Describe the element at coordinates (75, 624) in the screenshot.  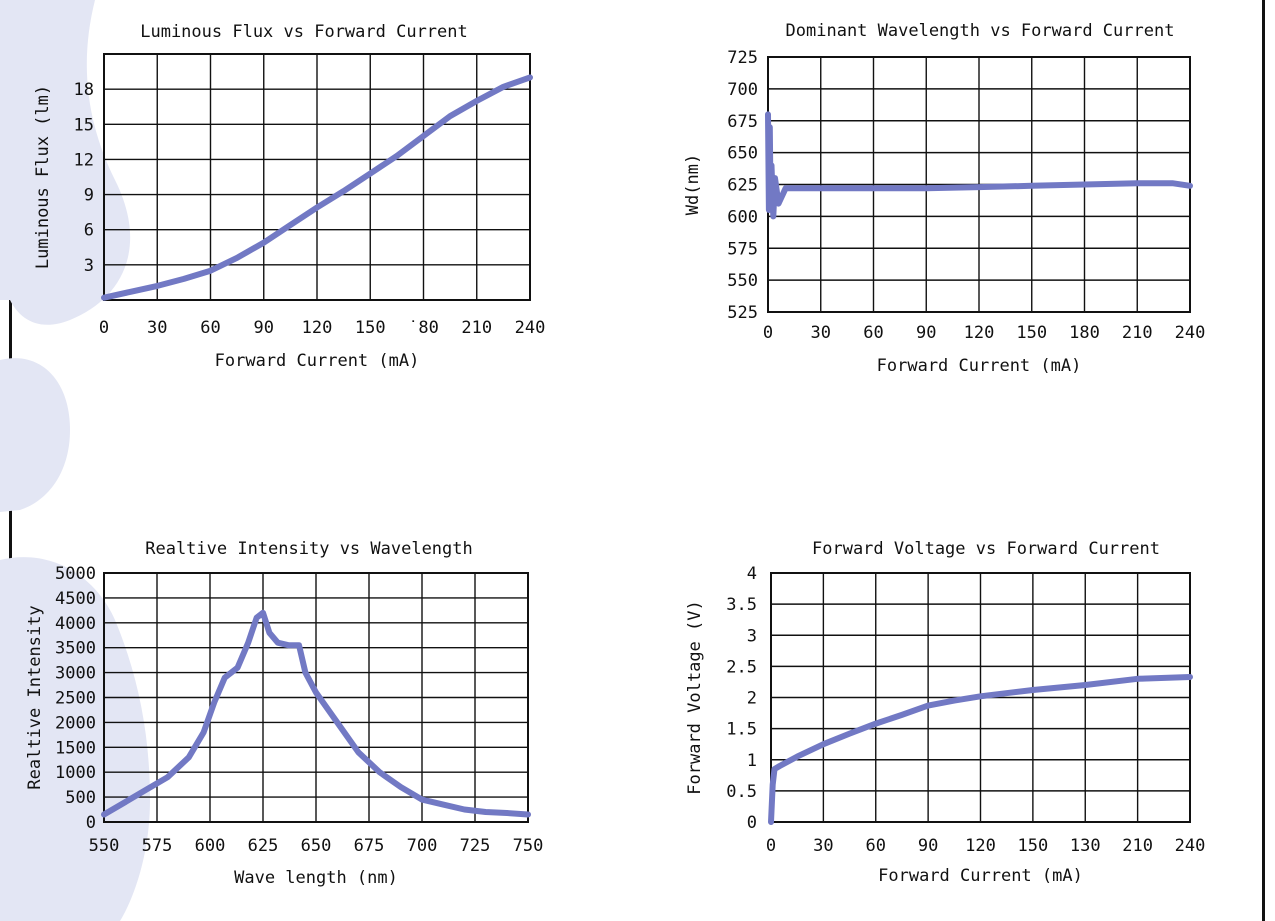
I see `y-tick-label: 4000` at that location.